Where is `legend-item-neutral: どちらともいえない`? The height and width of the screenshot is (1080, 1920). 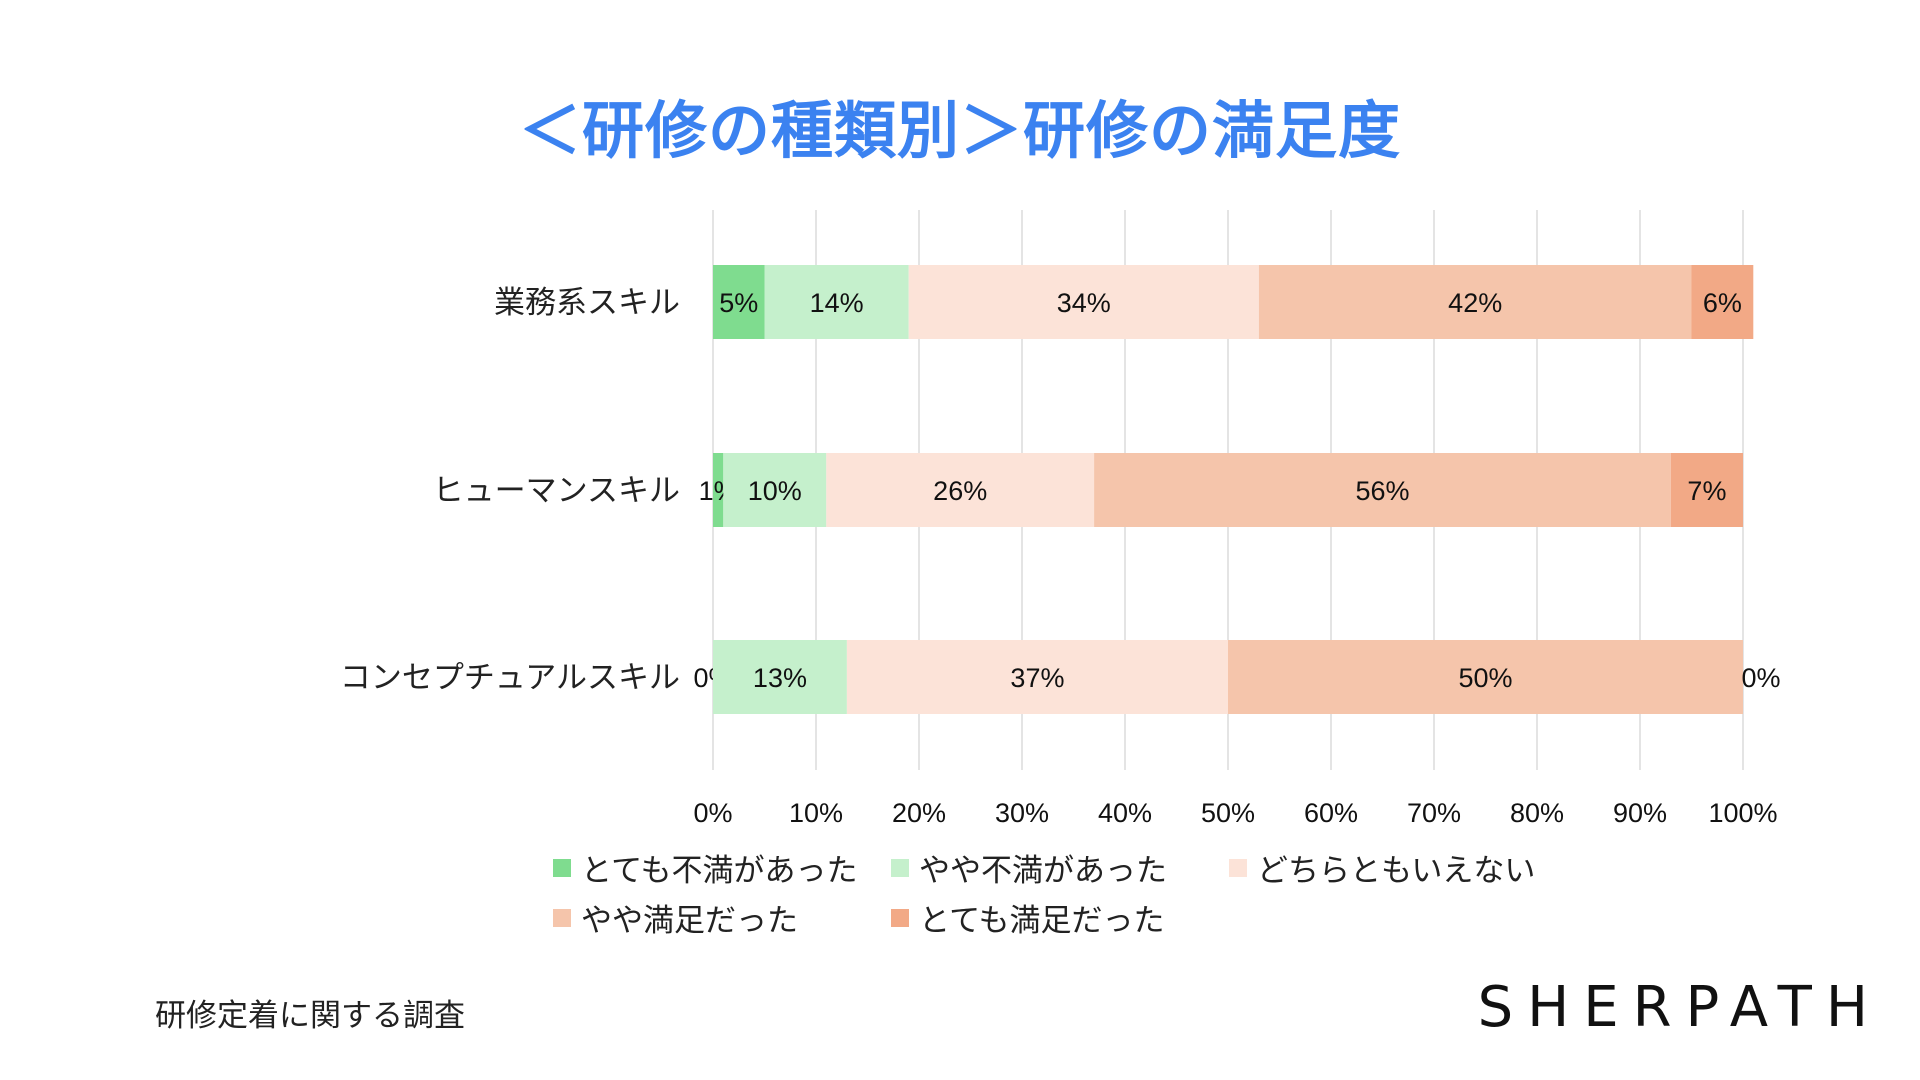 legend-item-neutral: どちらともいえない is located at coordinates (1382, 867).